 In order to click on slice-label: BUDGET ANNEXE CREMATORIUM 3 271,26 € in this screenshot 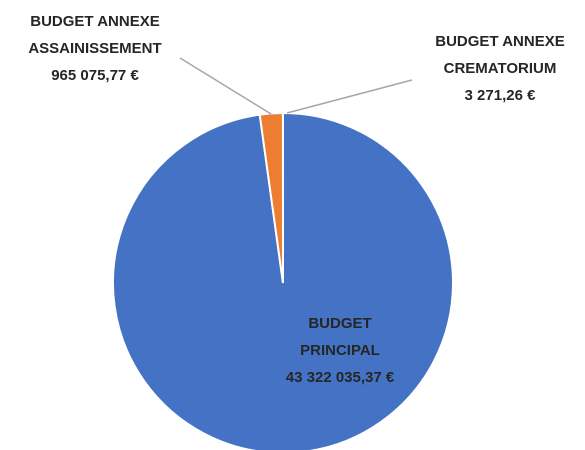, I will do `click(500, 68)`.